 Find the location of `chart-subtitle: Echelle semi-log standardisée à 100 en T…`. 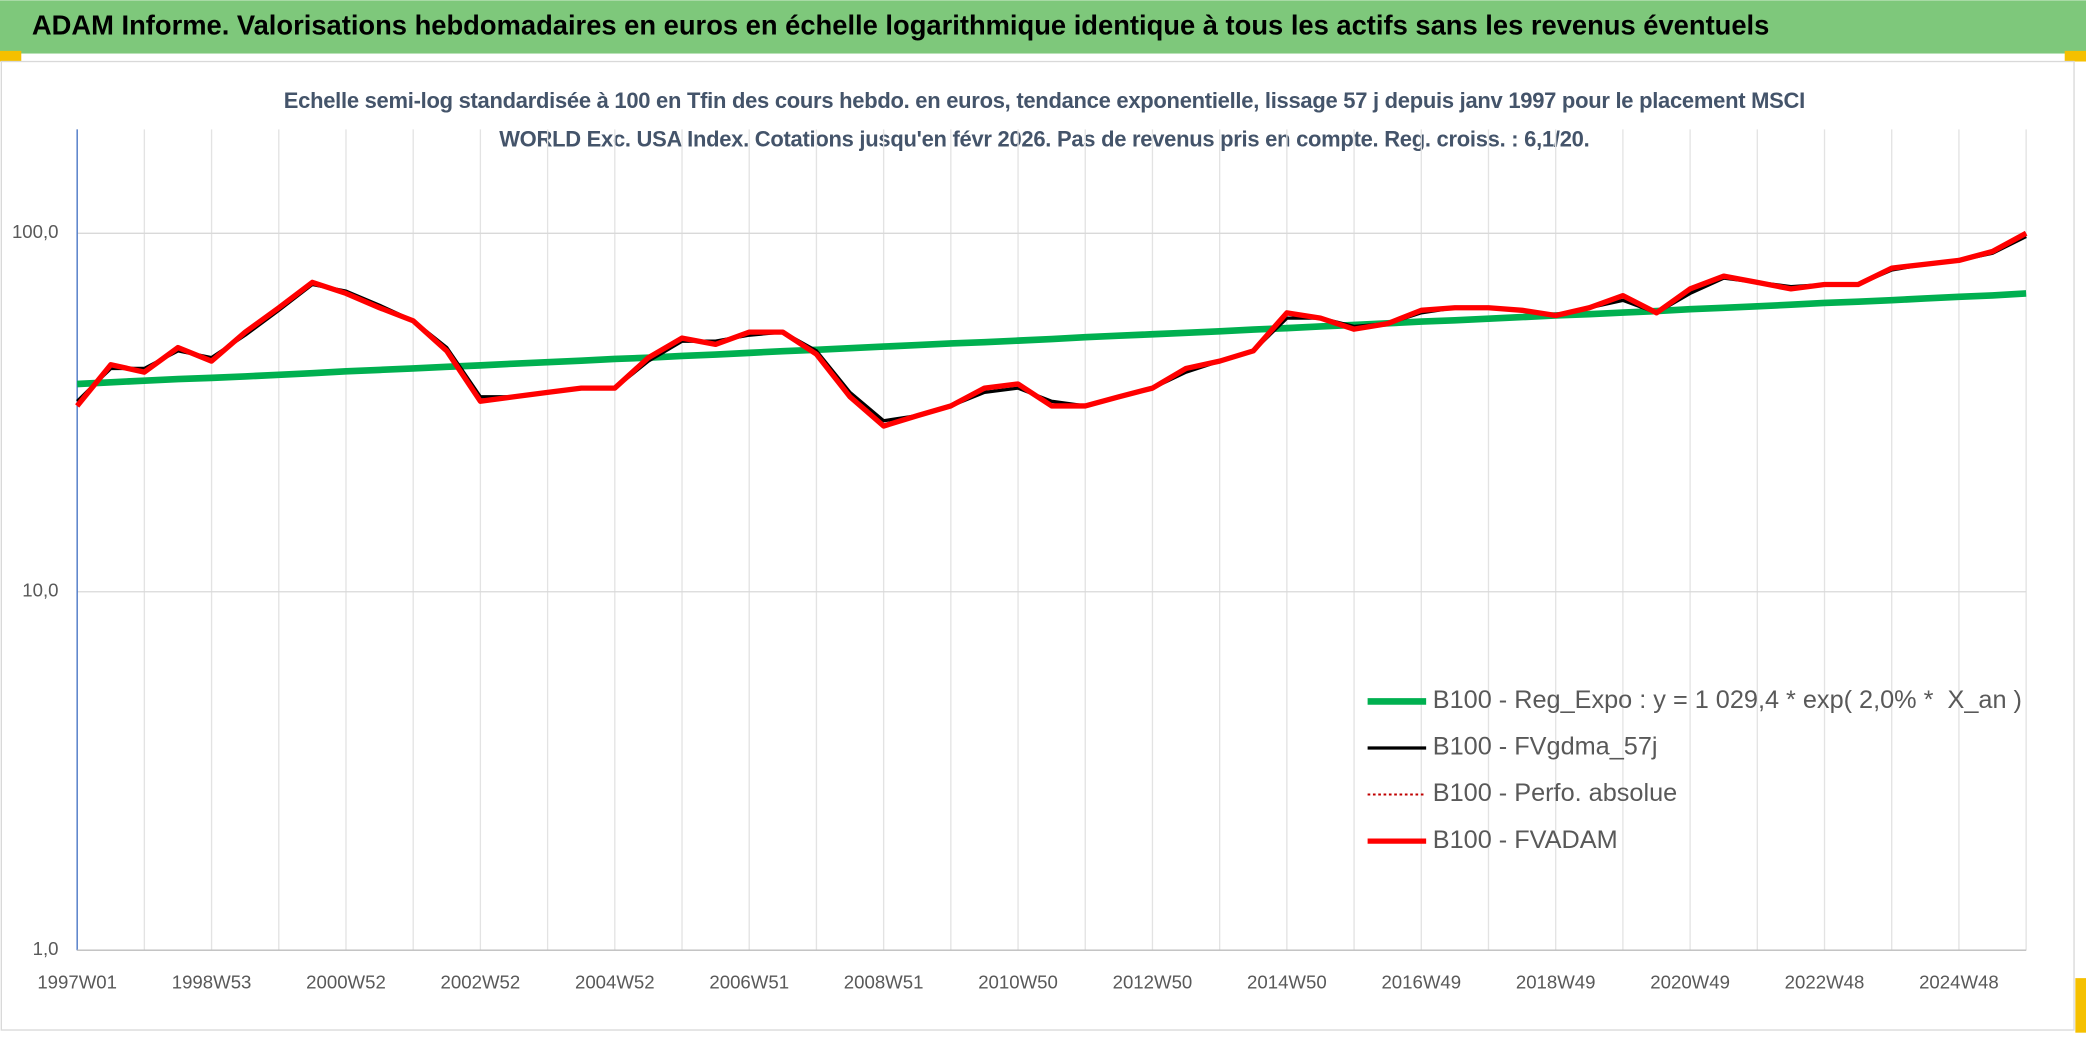

chart-subtitle: Echelle semi-log standardisée à 100 en T… is located at coordinates (1044, 120).